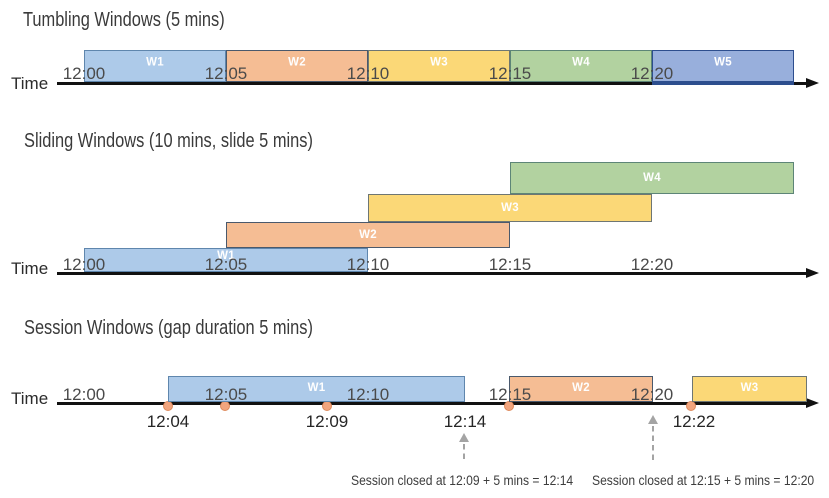 Image resolution: width=829 pixels, height=498 pixels. I want to click on session-window-w1-label: W1, so click(316, 387).